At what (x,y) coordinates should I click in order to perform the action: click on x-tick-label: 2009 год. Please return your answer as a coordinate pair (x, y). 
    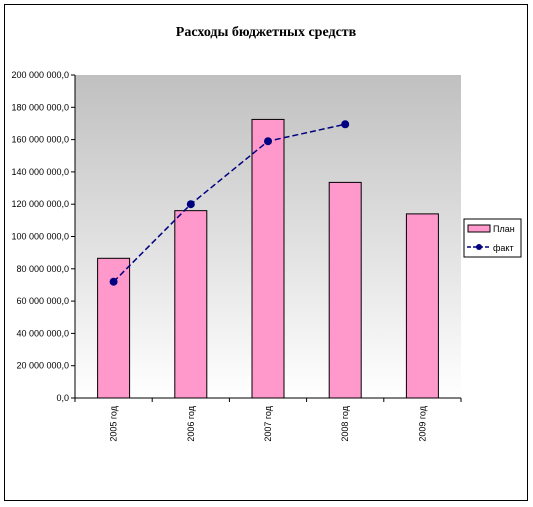
    Looking at the image, I should click on (422, 423).